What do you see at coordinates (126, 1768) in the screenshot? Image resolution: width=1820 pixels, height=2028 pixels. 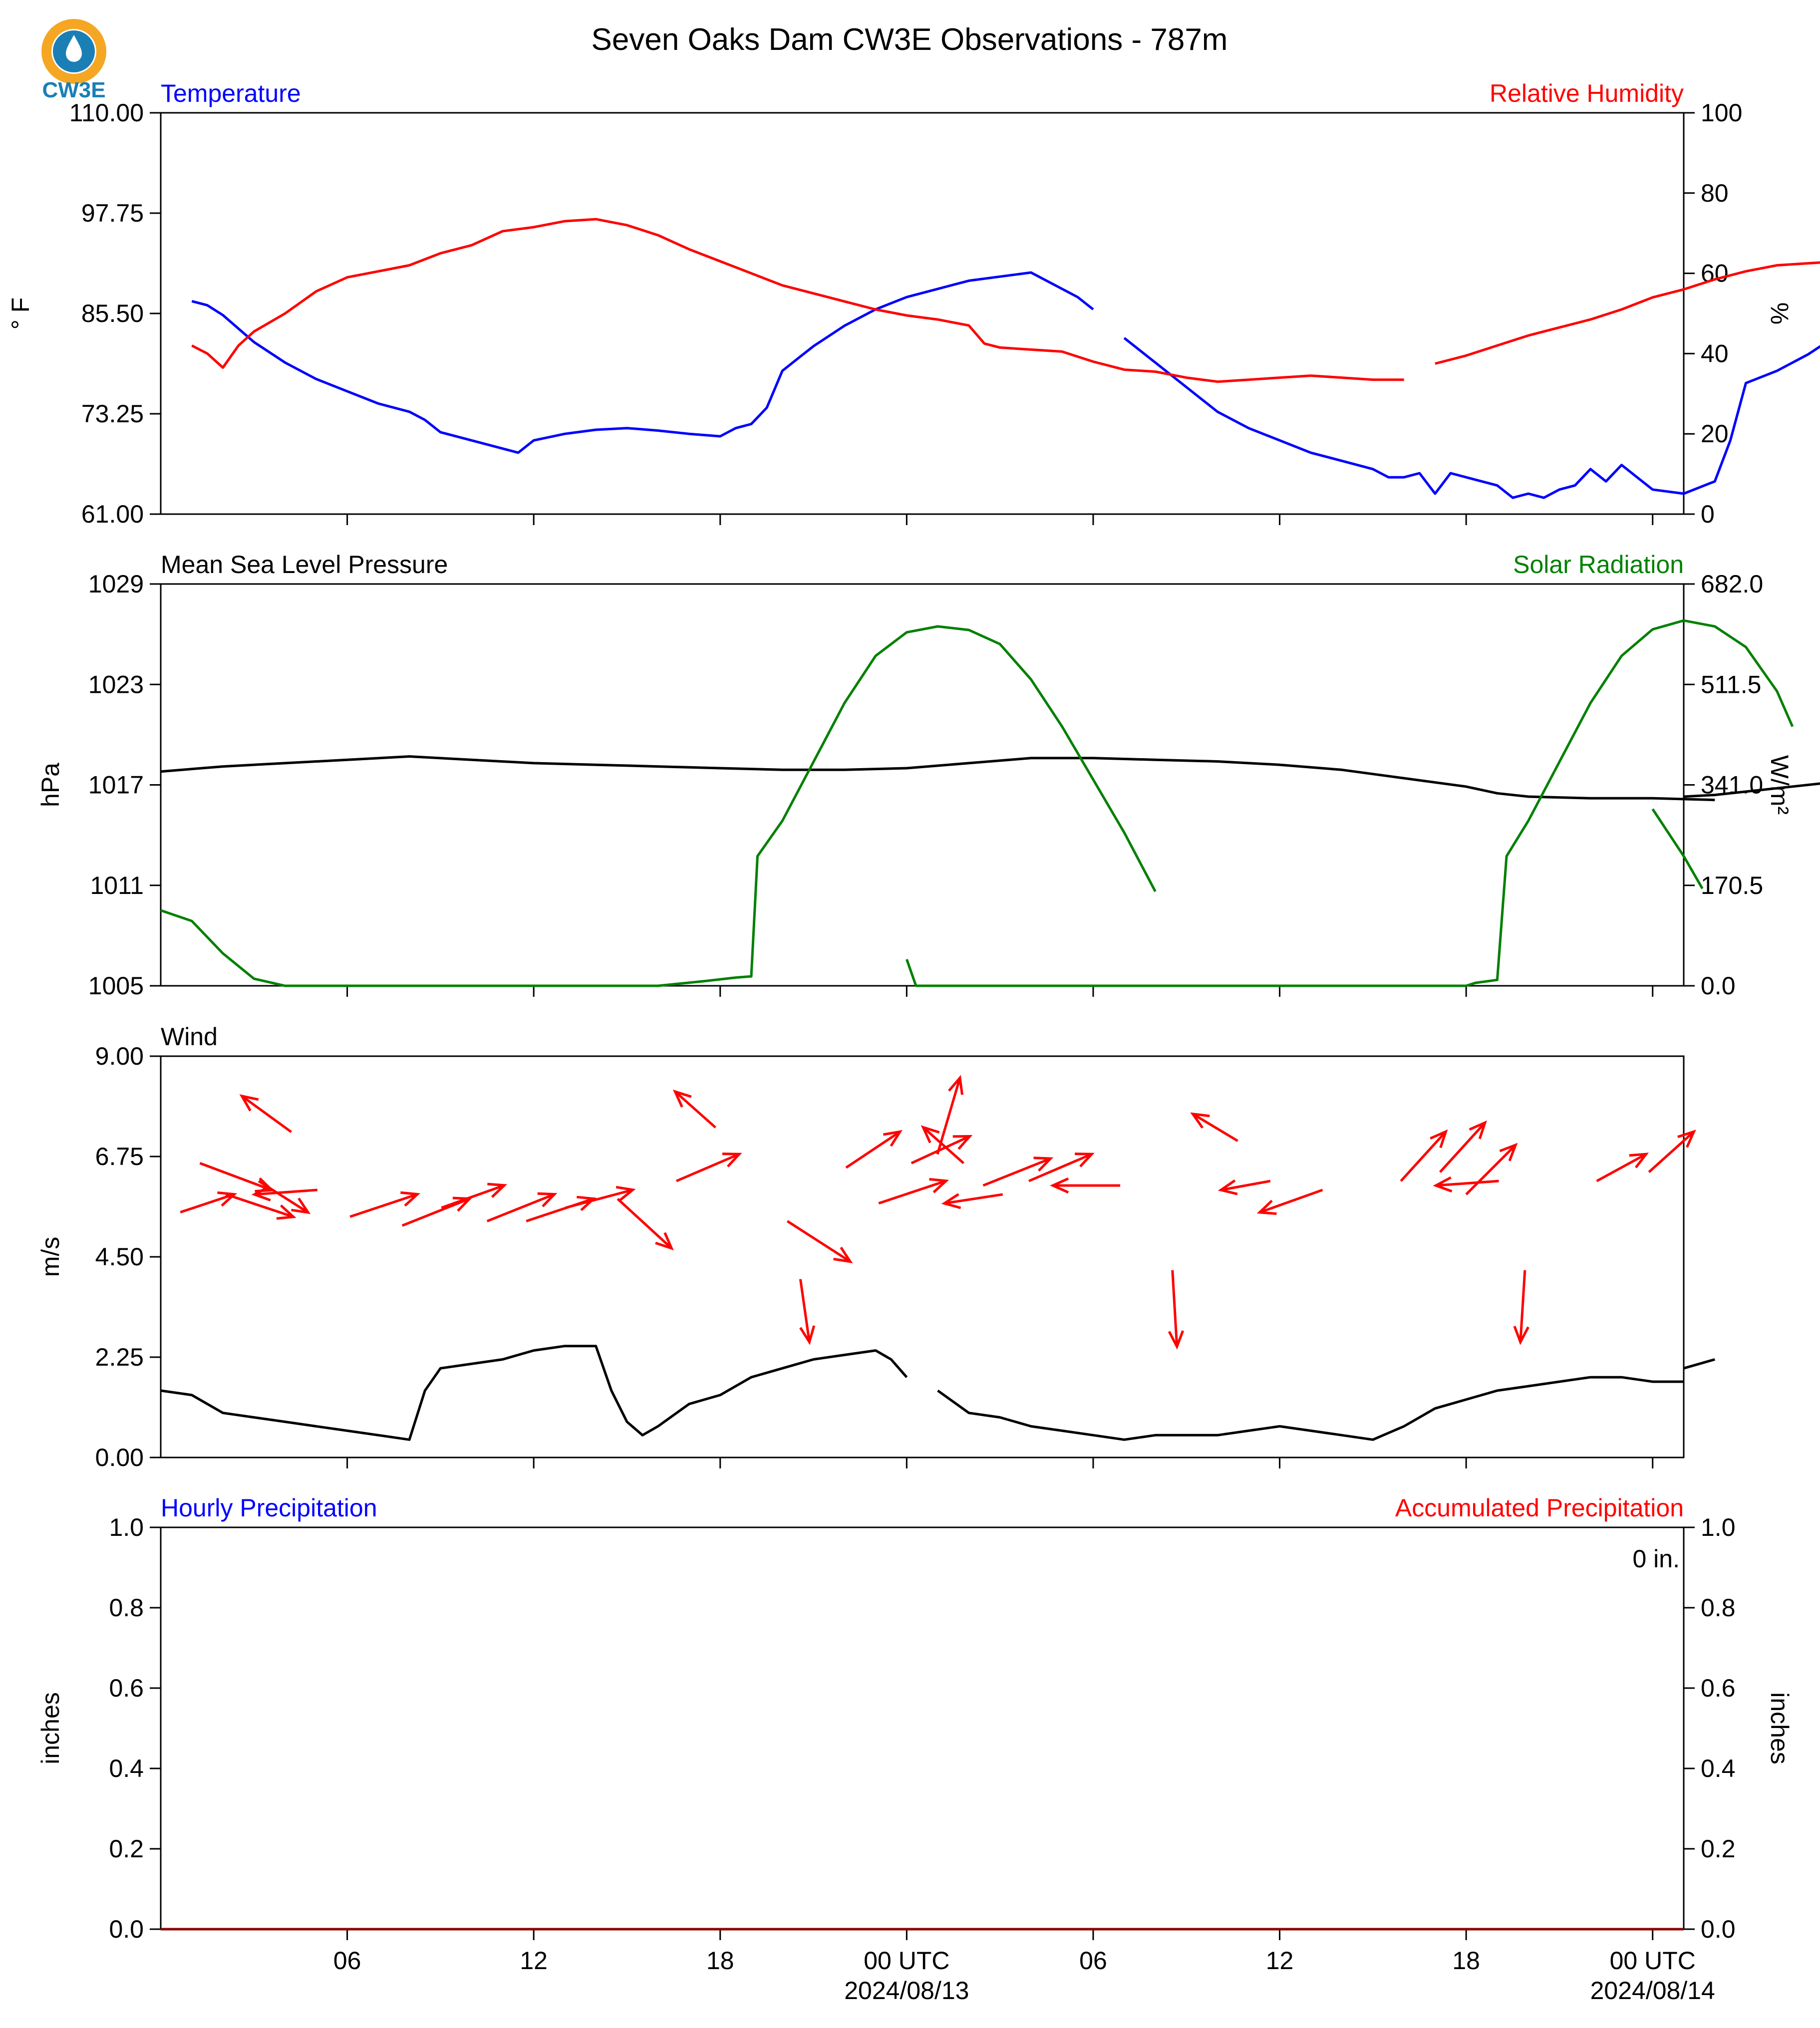 I see `y-tick-label-left: 0.4` at bounding box center [126, 1768].